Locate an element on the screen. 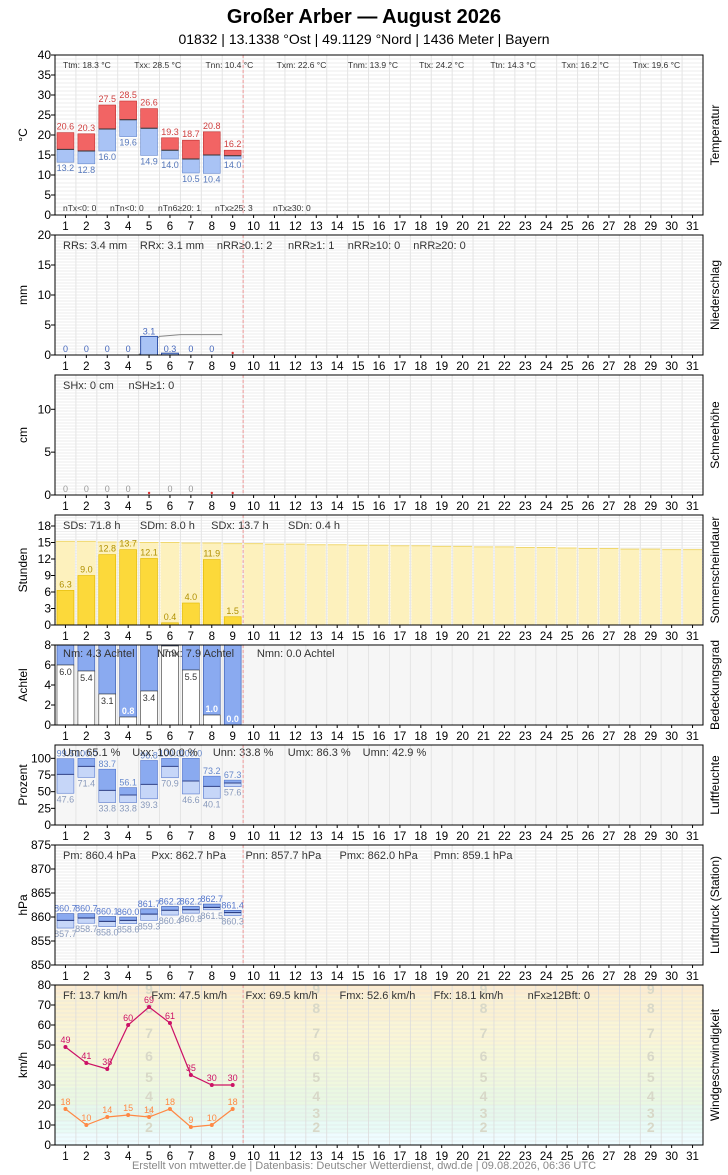  bedeckung-xtick-label: 10 is located at coordinates (253, 737).